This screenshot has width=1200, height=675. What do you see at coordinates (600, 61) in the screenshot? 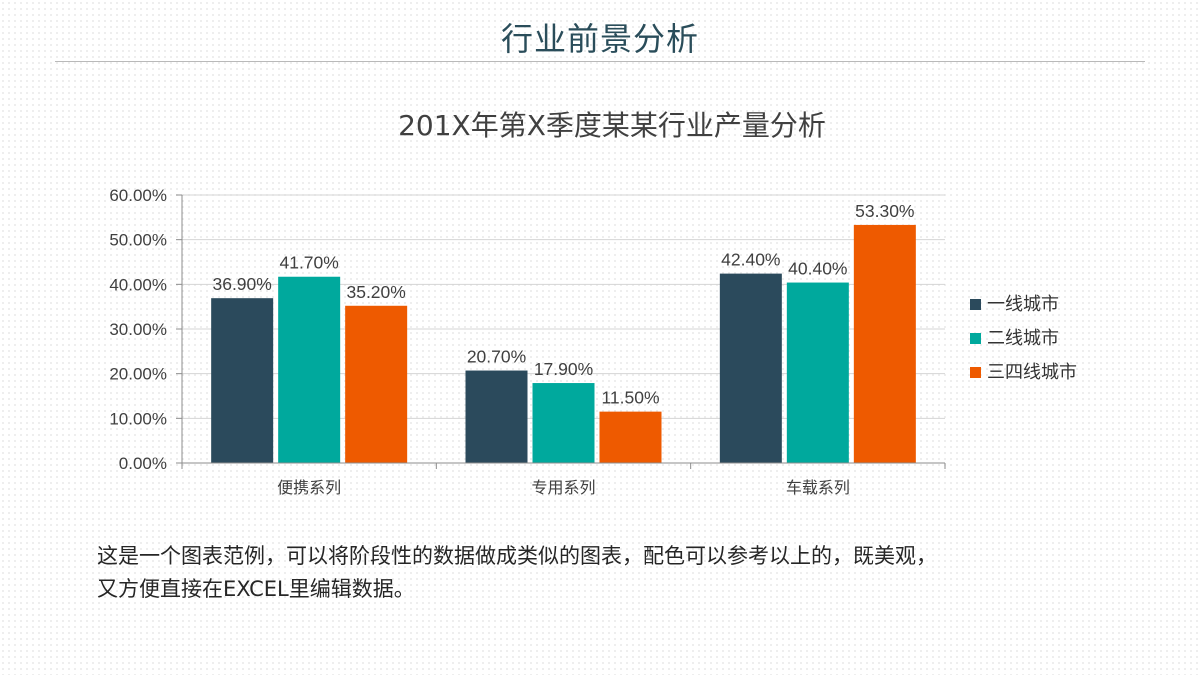
I see `title-divider` at bounding box center [600, 61].